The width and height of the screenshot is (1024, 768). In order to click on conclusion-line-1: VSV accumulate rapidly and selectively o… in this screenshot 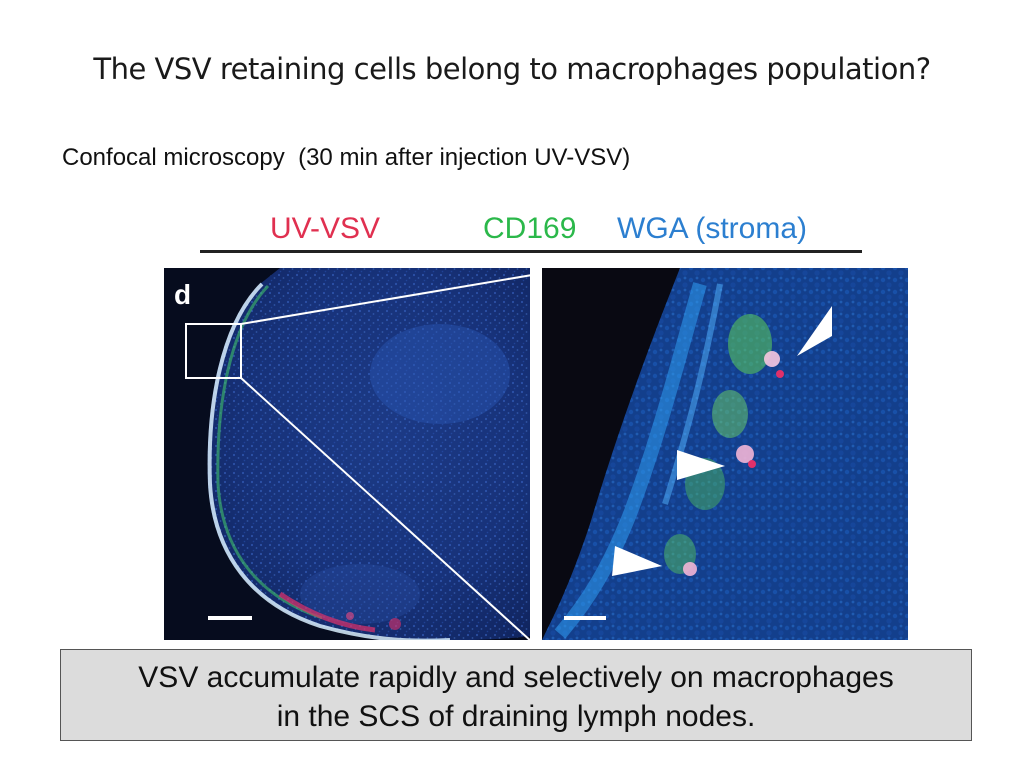, I will do `click(516, 677)`.